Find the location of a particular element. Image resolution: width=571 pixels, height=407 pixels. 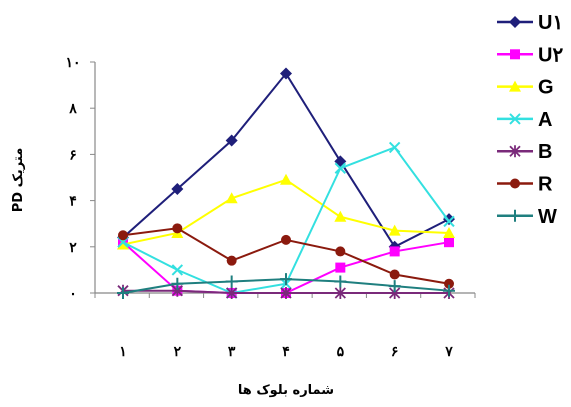

legend-item: B is located at coordinates (524, 152).